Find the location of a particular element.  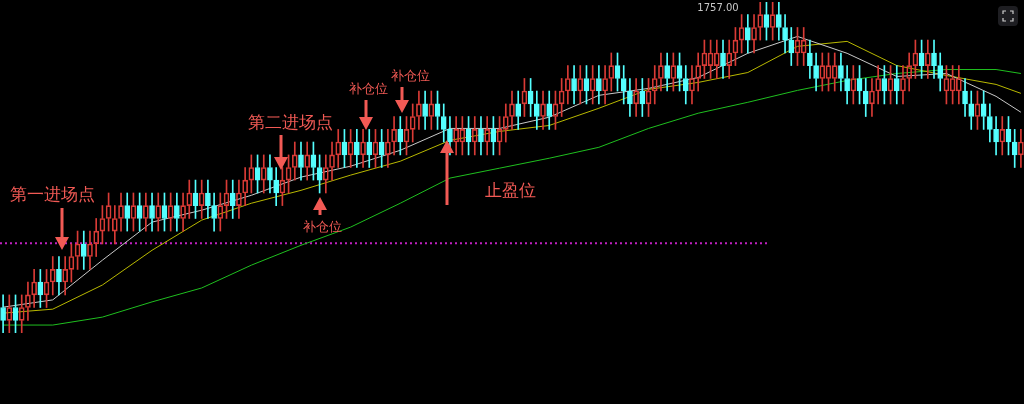

annotation: 第二进场点 is located at coordinates (290, 121).